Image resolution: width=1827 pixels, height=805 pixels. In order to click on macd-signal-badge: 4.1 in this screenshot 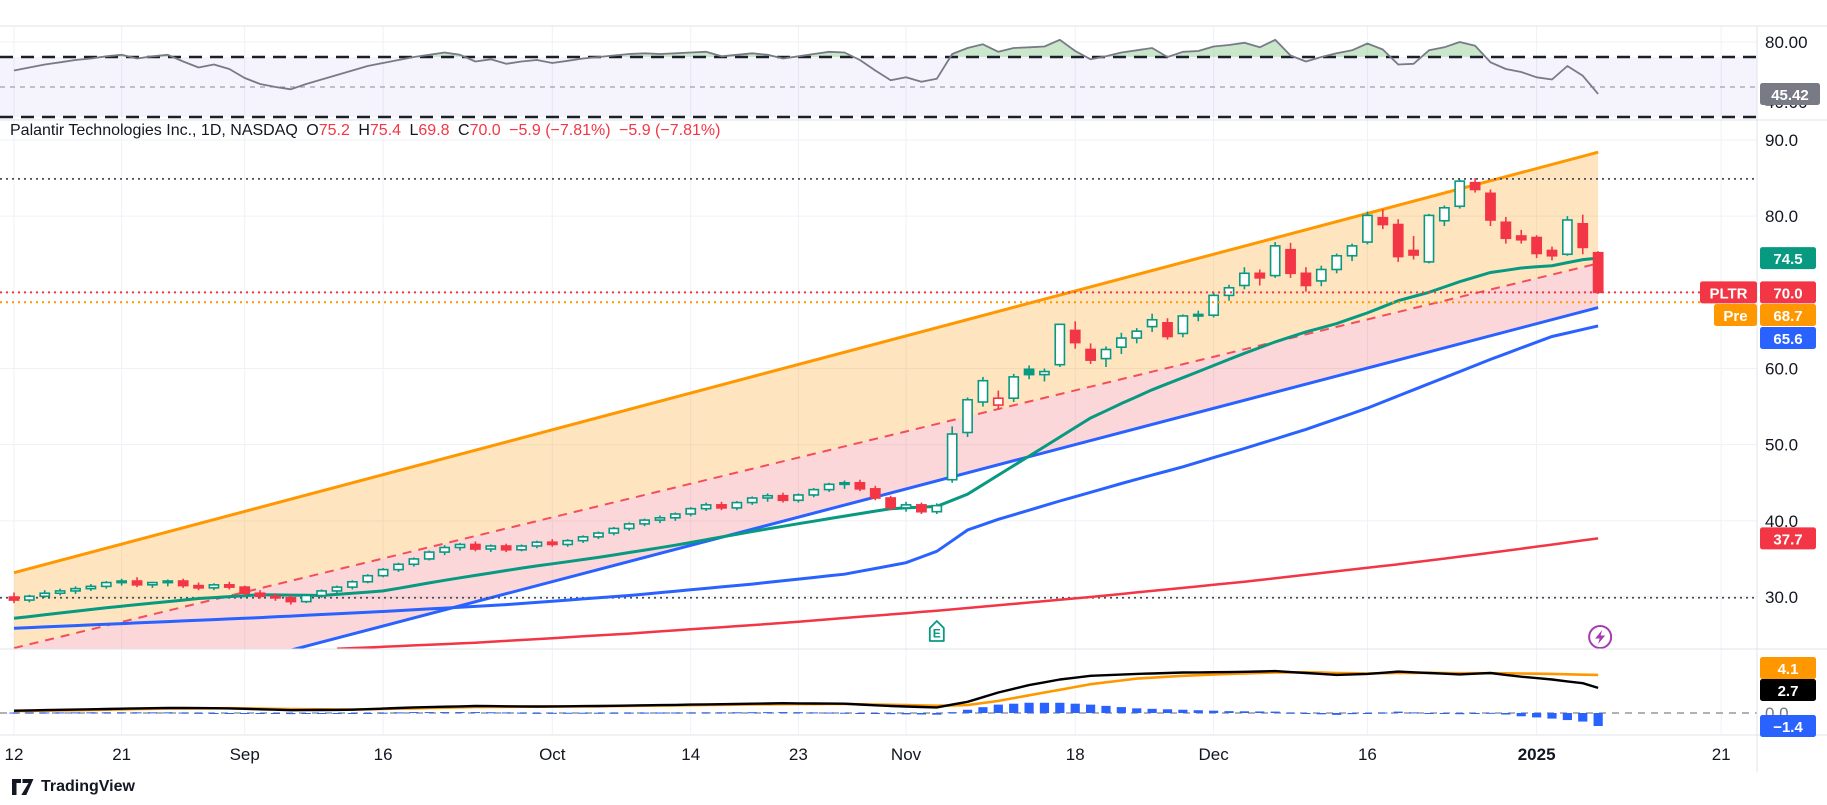, I will do `click(1788, 668)`.